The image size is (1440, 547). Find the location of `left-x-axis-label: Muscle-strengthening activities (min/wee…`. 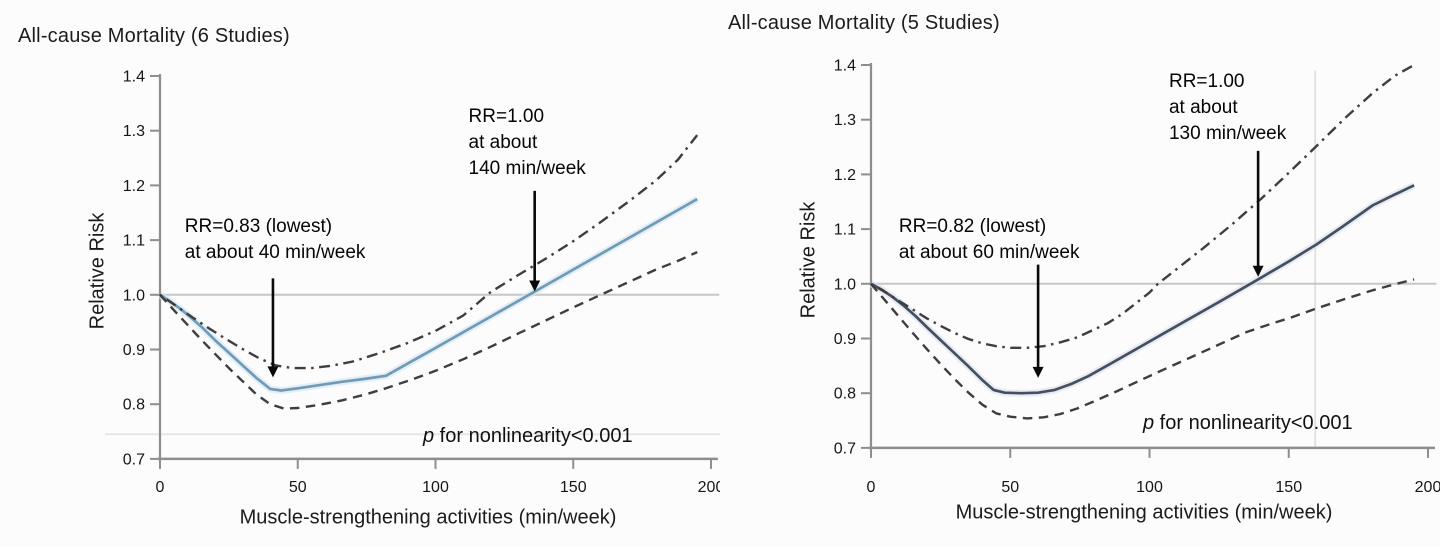

left-x-axis-label: Muscle-strengthening activities (min/wee… is located at coordinates (428, 517).